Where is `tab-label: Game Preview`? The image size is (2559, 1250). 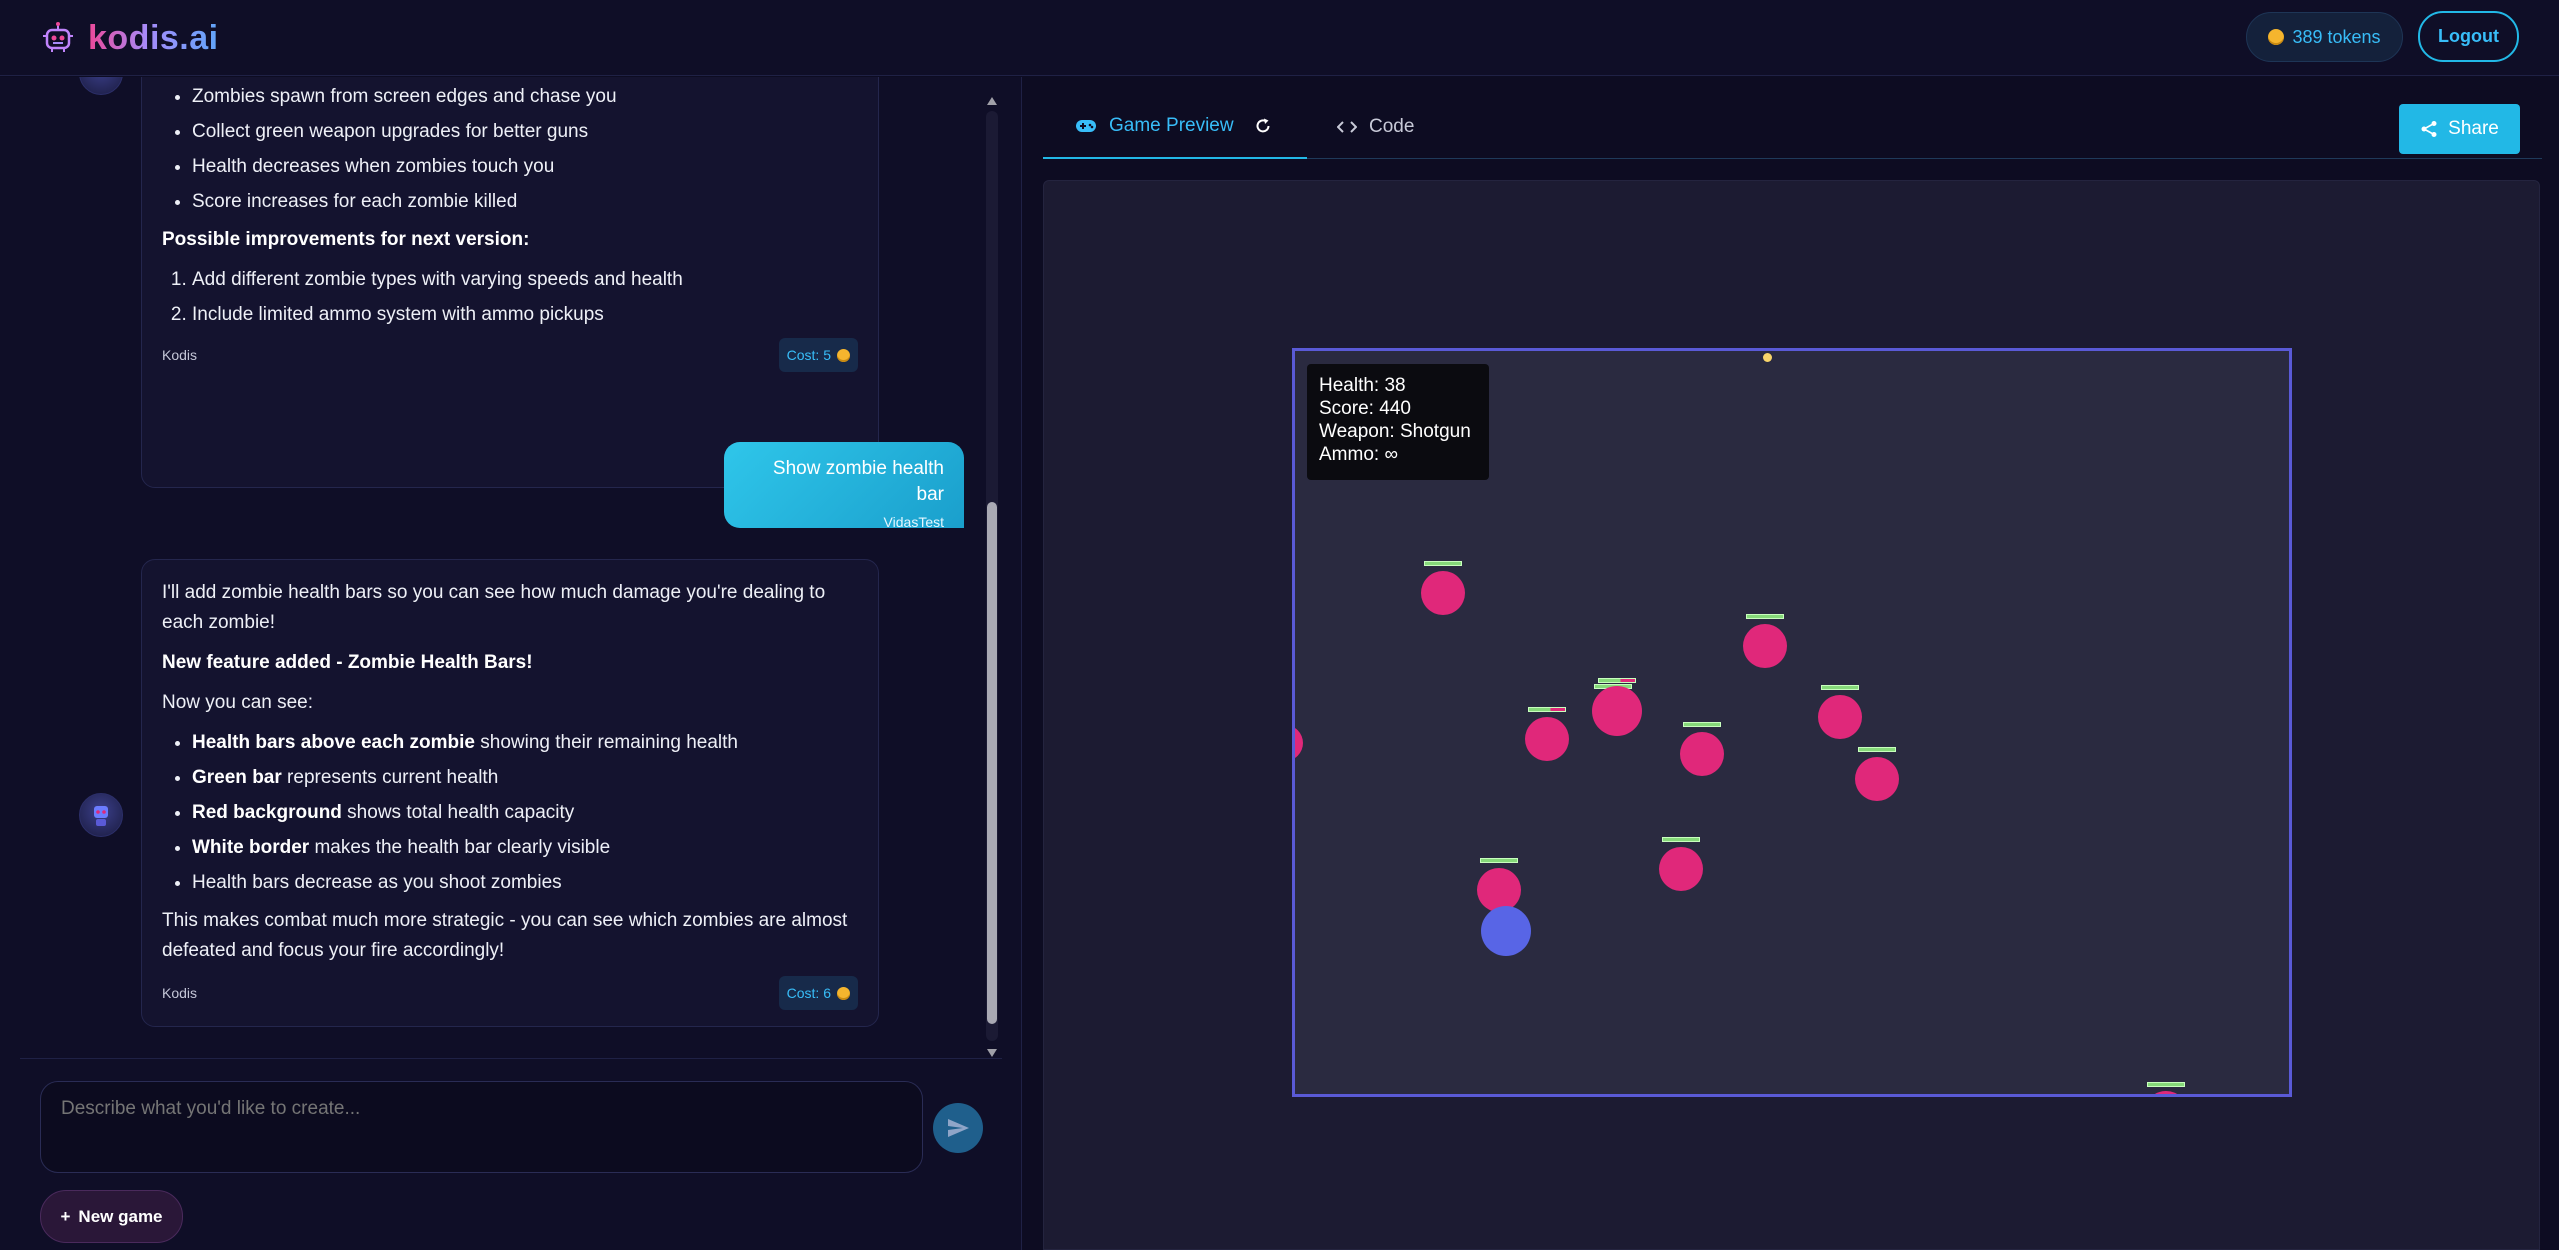
tab-label: Game Preview is located at coordinates (1171, 125).